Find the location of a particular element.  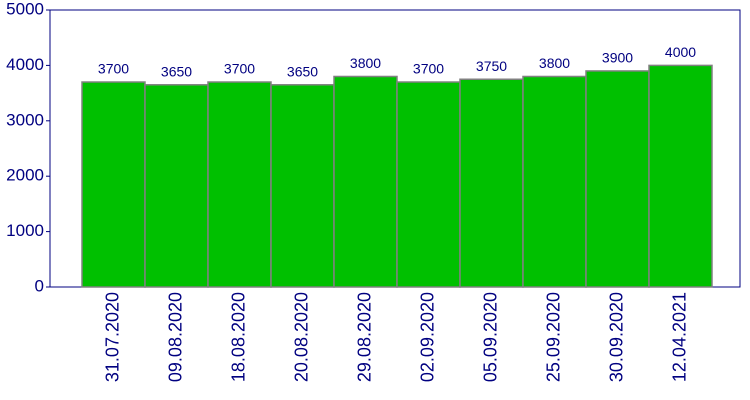

x-tick-label: 29.08.2020 is located at coordinates (364, 337).